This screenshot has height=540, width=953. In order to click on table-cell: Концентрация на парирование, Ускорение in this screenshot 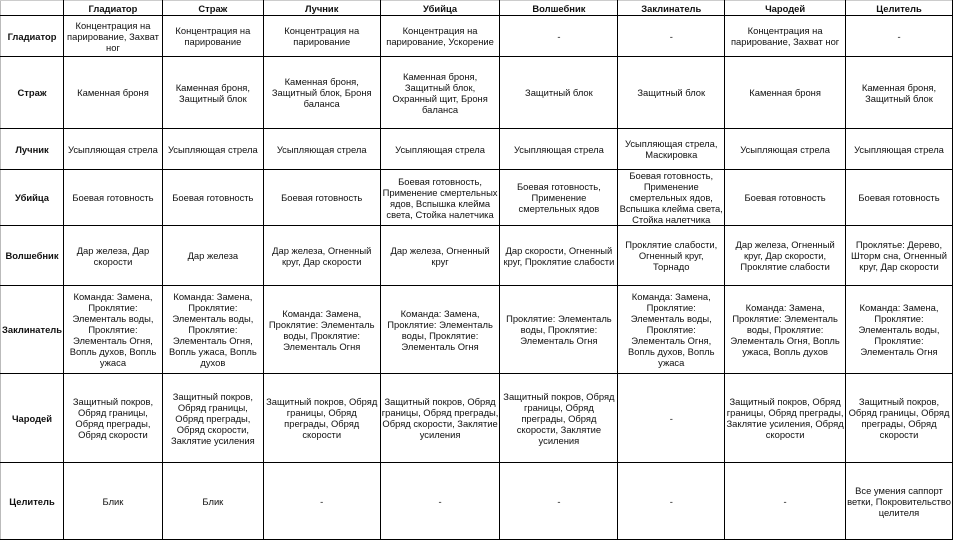, I will do `click(440, 36)`.